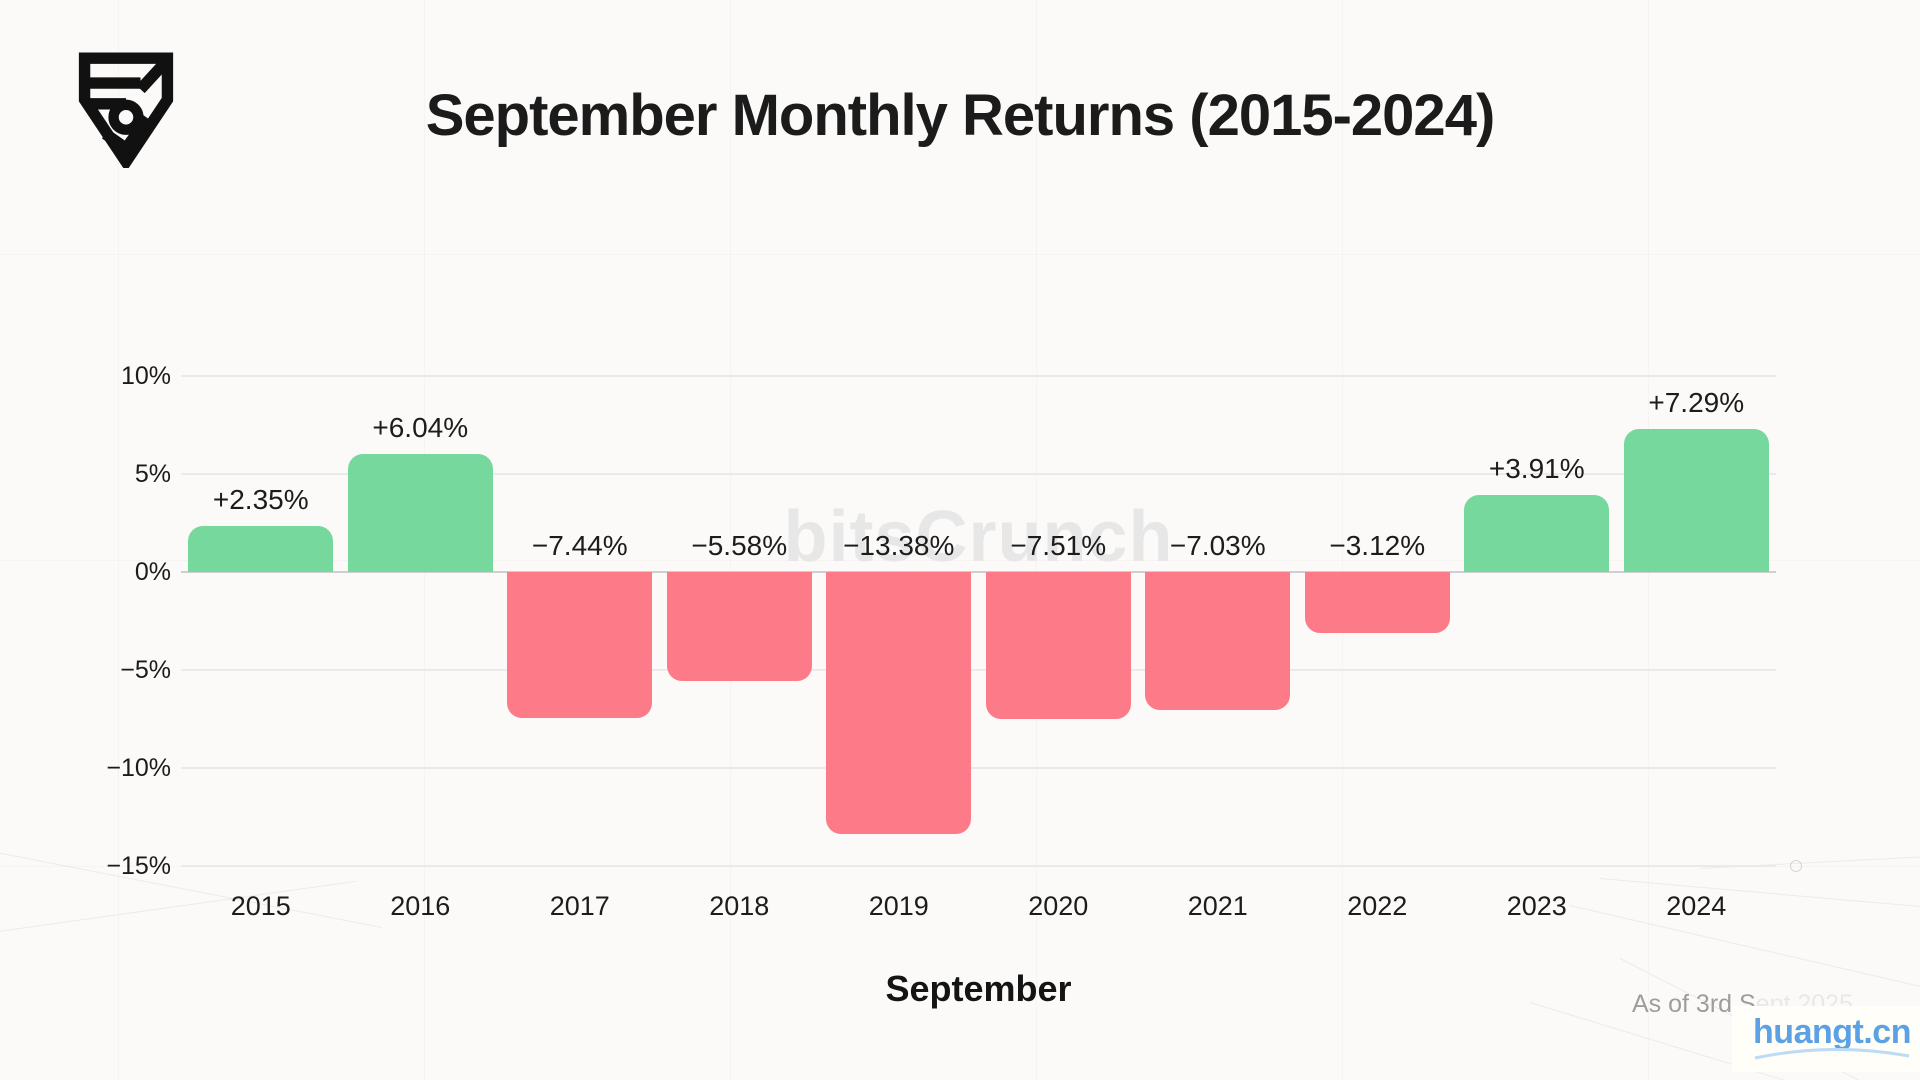 The height and width of the screenshot is (1080, 1920). What do you see at coordinates (1377, 603) in the screenshot?
I see `bar-2022` at bounding box center [1377, 603].